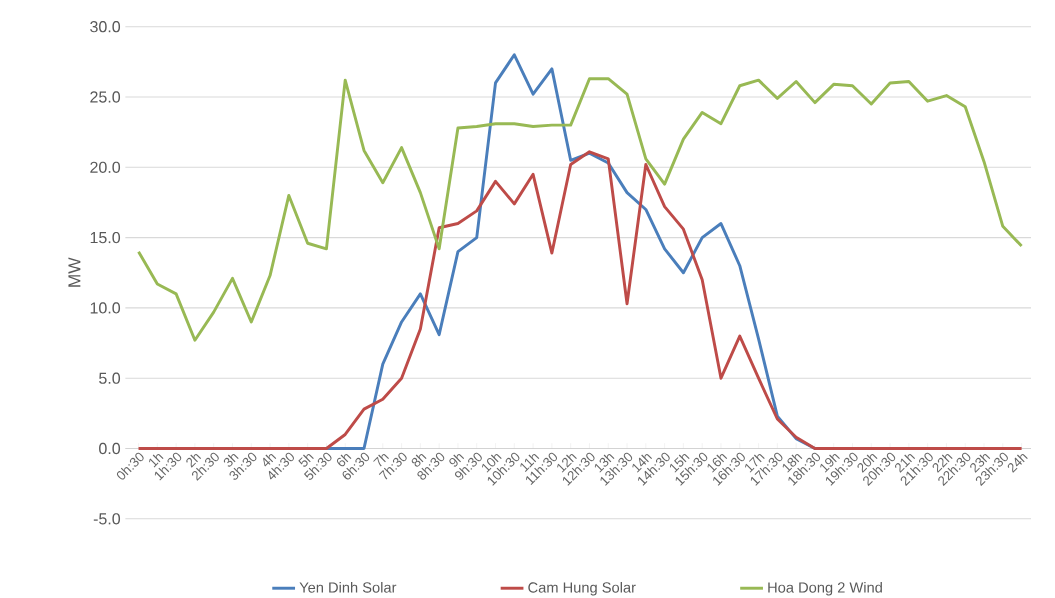  Describe the element at coordinates (105, 308) in the screenshot. I see `y-tick-label: 10.0` at that location.